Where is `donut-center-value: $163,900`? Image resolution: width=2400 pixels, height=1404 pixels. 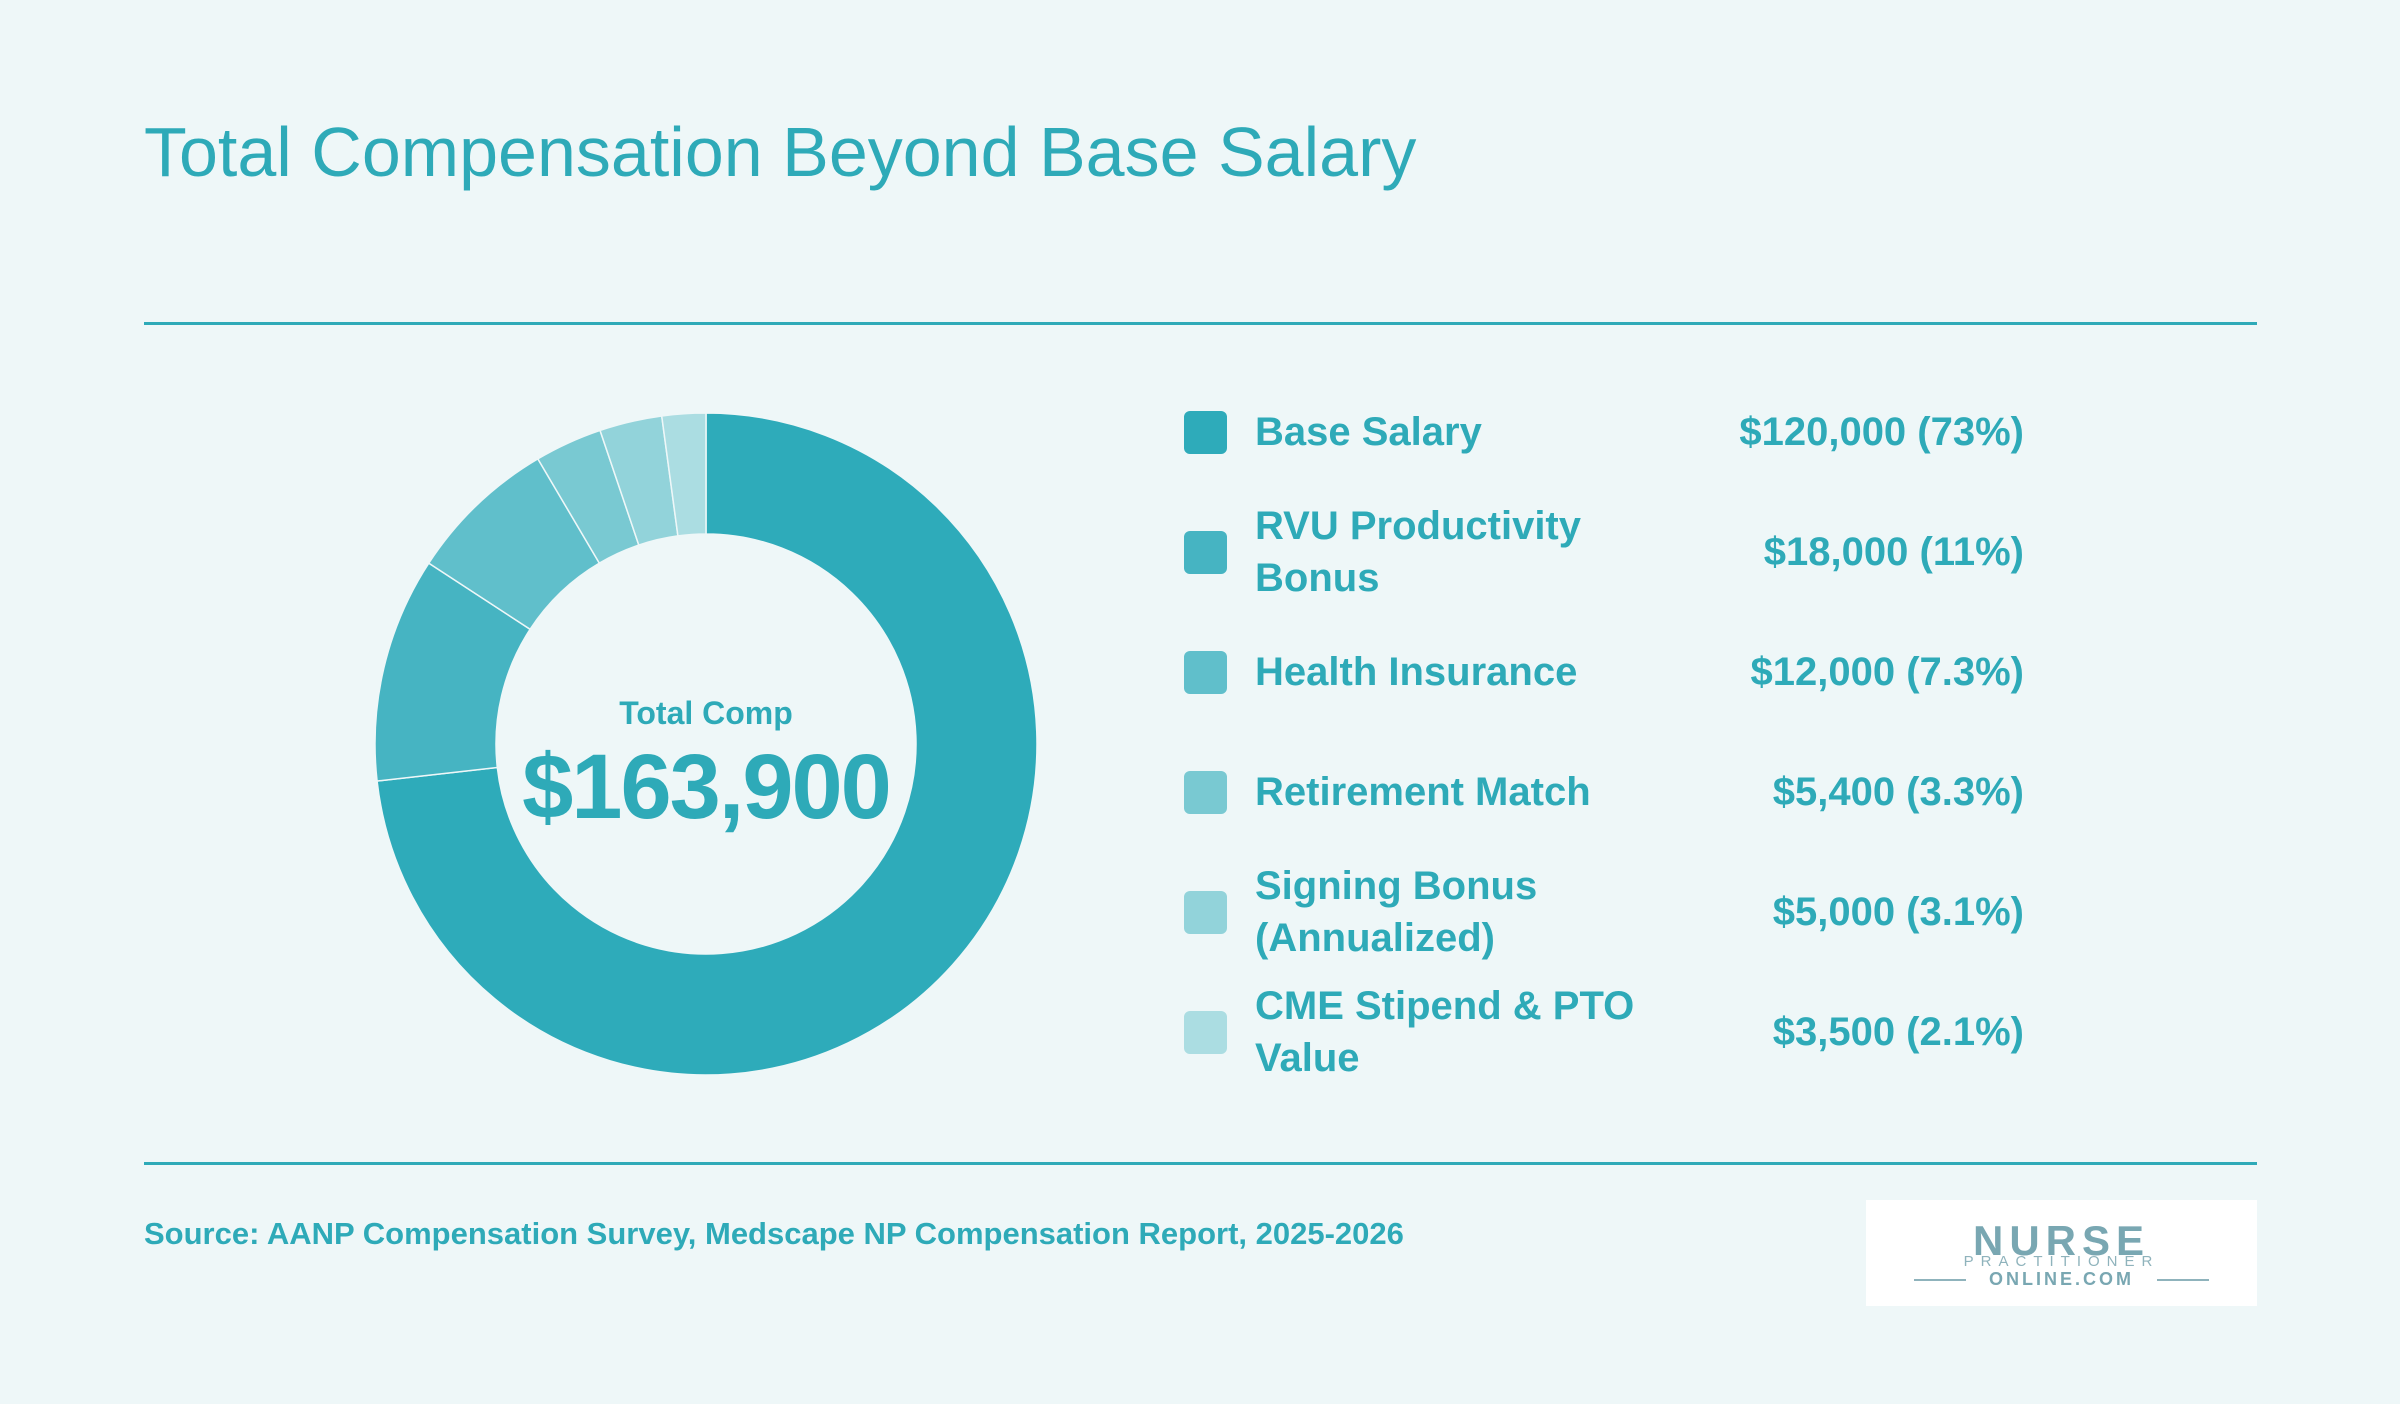
donut-center-value: $163,900 is located at coordinates (707, 787).